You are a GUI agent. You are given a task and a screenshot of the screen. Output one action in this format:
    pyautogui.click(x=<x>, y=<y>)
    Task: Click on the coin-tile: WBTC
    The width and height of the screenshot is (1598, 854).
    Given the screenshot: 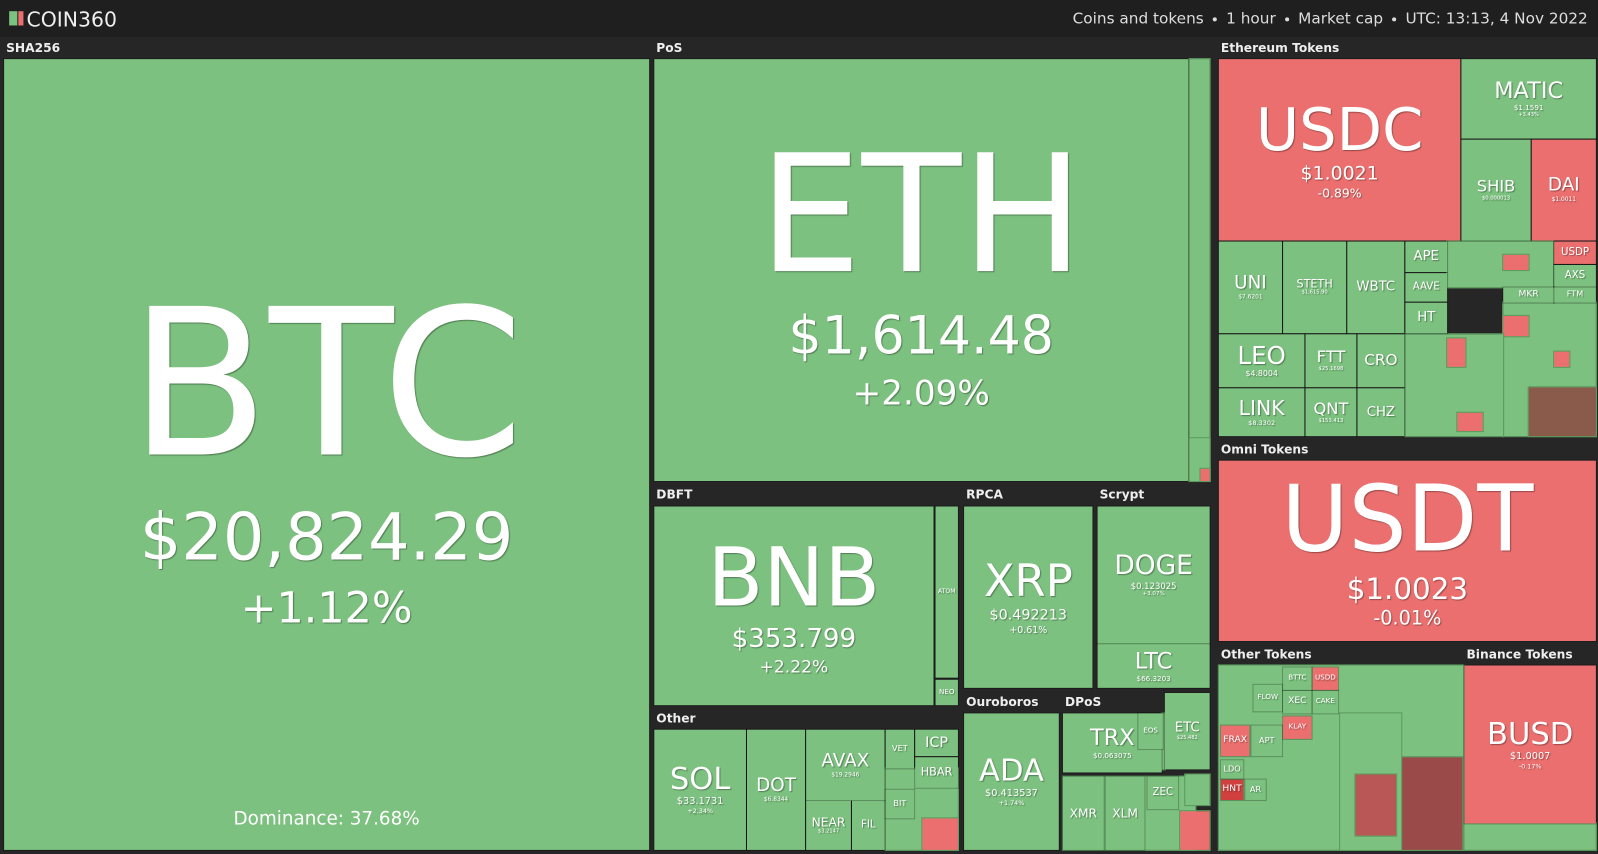 What is the action you would take?
    pyautogui.click(x=1376, y=287)
    